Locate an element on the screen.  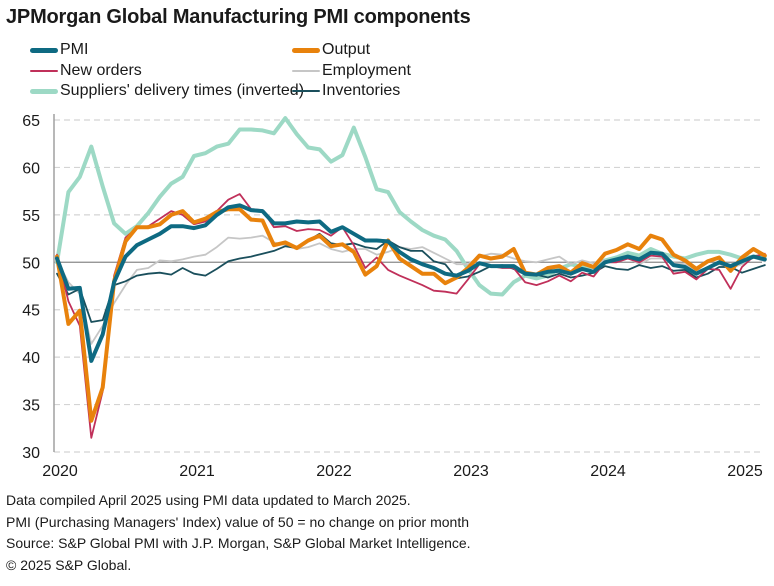
legend-item-output: Output is located at coordinates (331, 50).